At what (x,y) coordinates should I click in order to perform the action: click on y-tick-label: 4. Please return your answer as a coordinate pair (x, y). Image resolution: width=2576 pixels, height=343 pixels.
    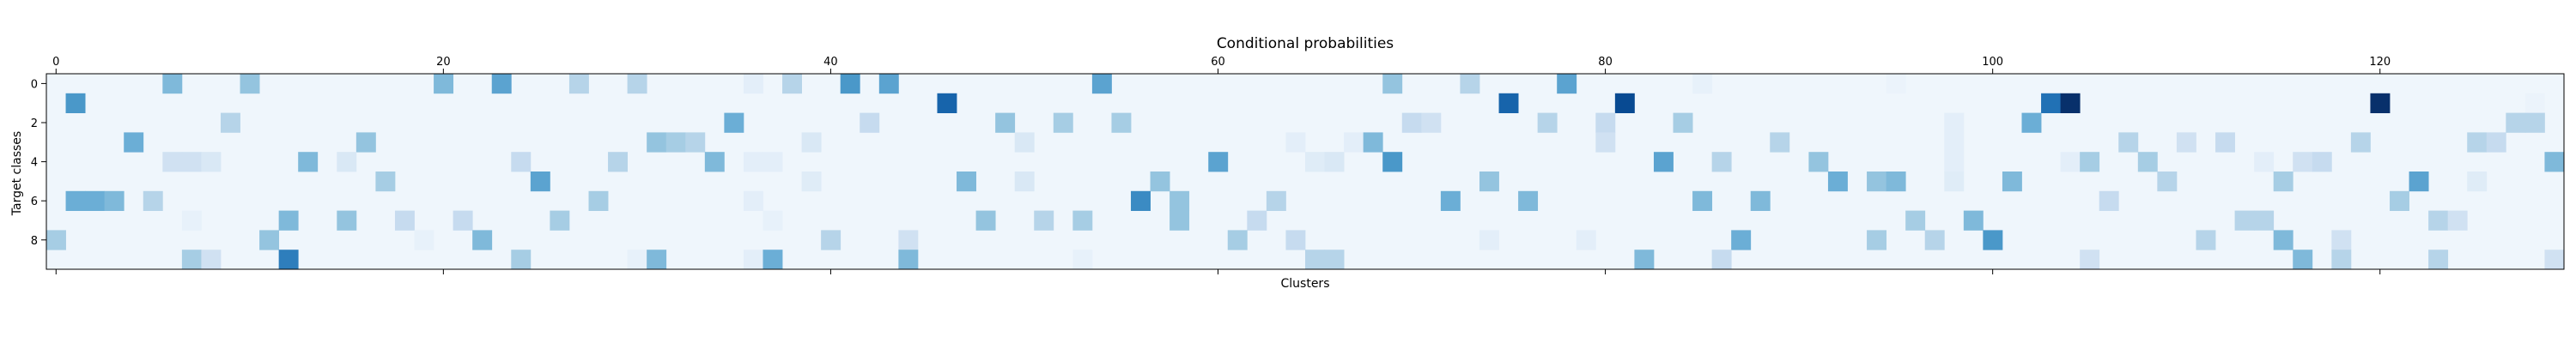
    Looking at the image, I should click on (34, 163).